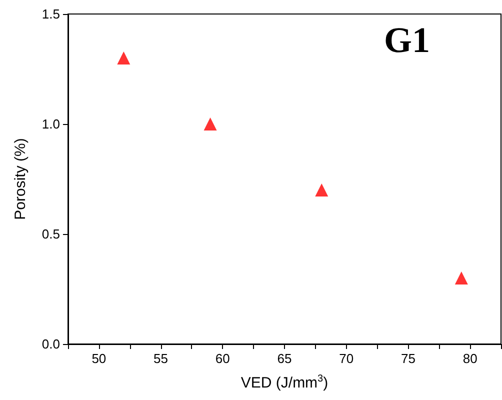  What do you see at coordinates (20, 179) in the screenshot?
I see `y-axis-title: Porosity (%)` at bounding box center [20, 179].